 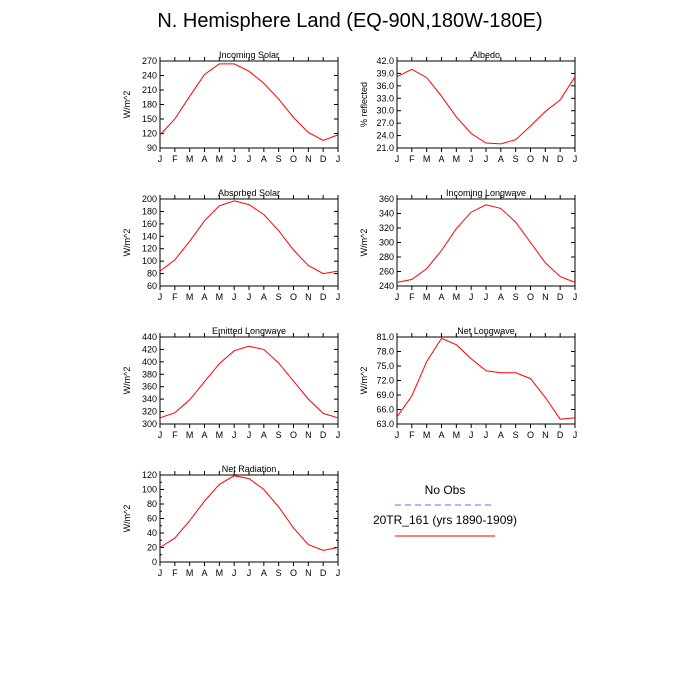 I want to click on y-tick-label: 63.0, so click(x=385, y=424).